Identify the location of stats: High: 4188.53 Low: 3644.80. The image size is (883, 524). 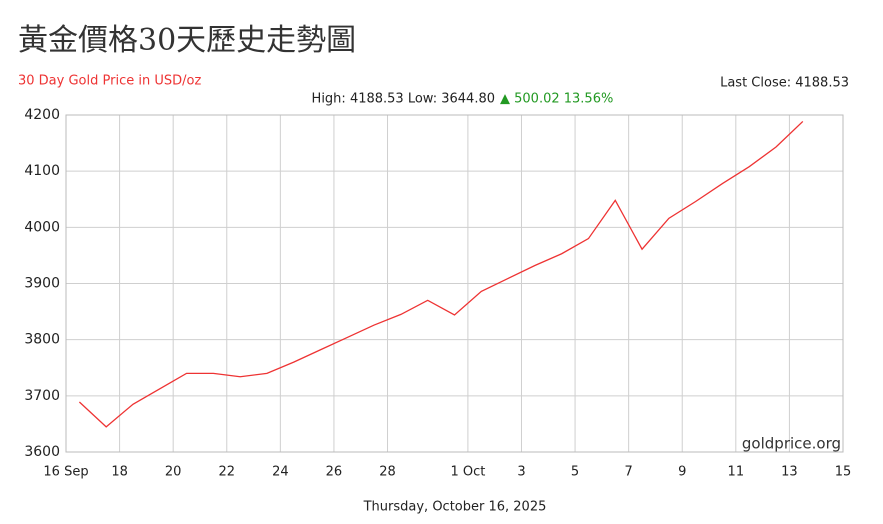
(403, 99).